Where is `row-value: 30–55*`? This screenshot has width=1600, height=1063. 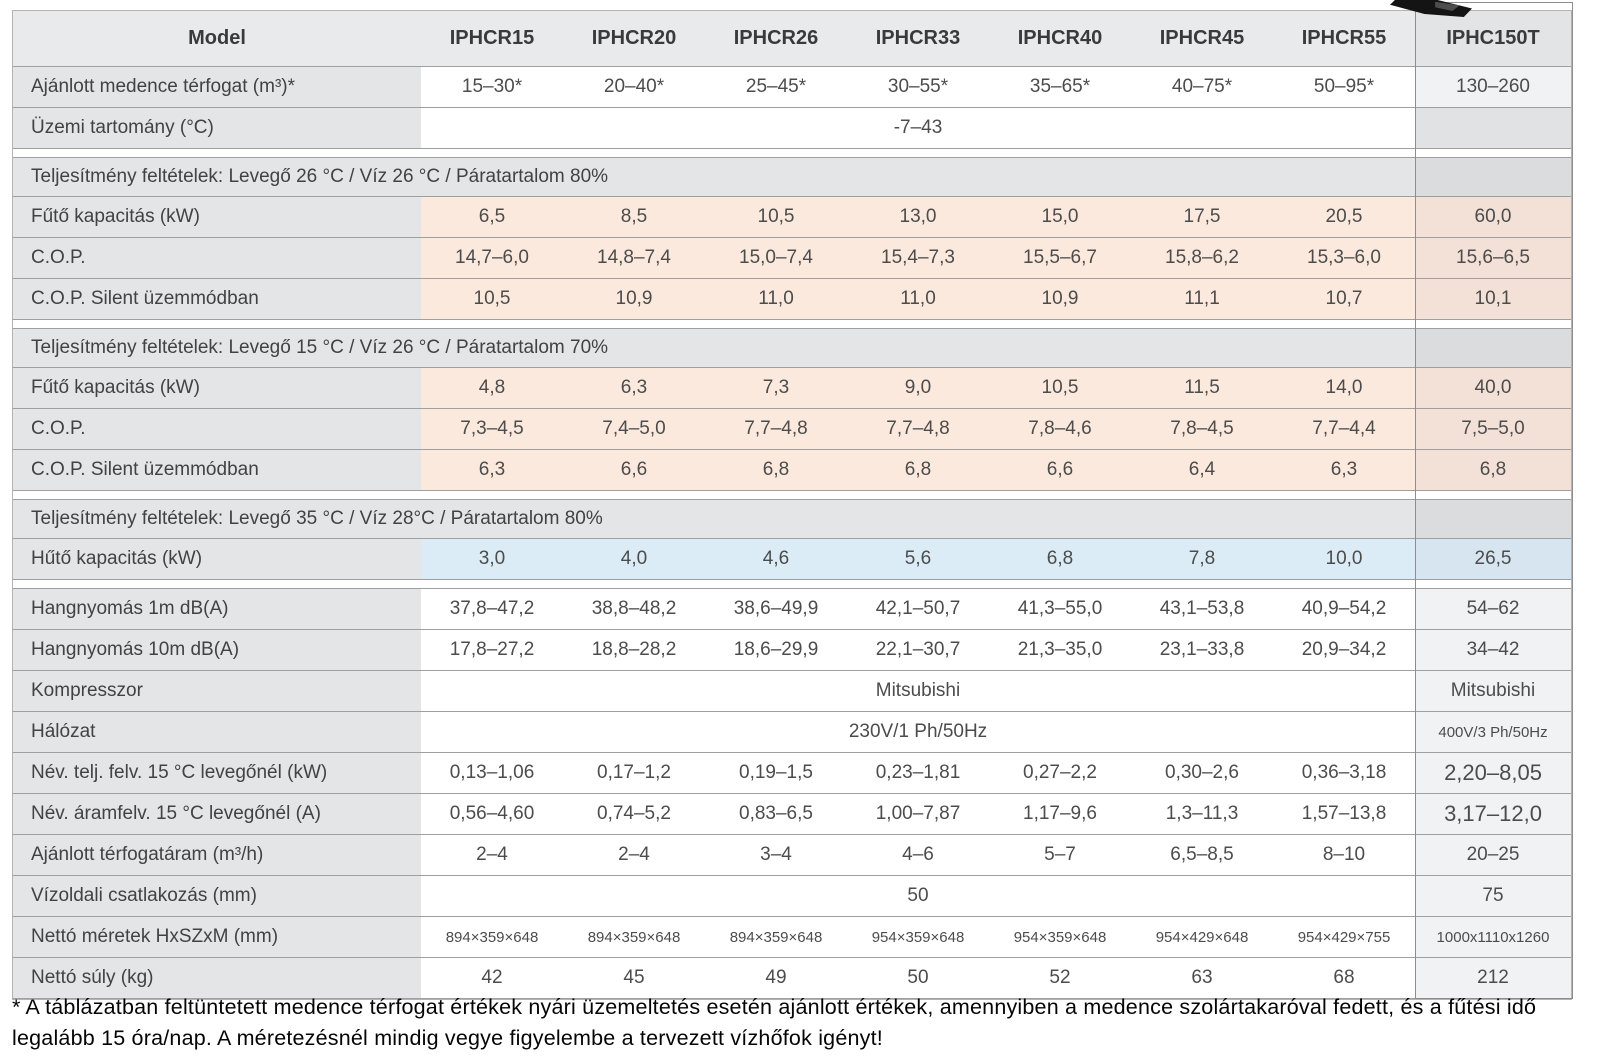 row-value: 30–55* is located at coordinates (918, 87).